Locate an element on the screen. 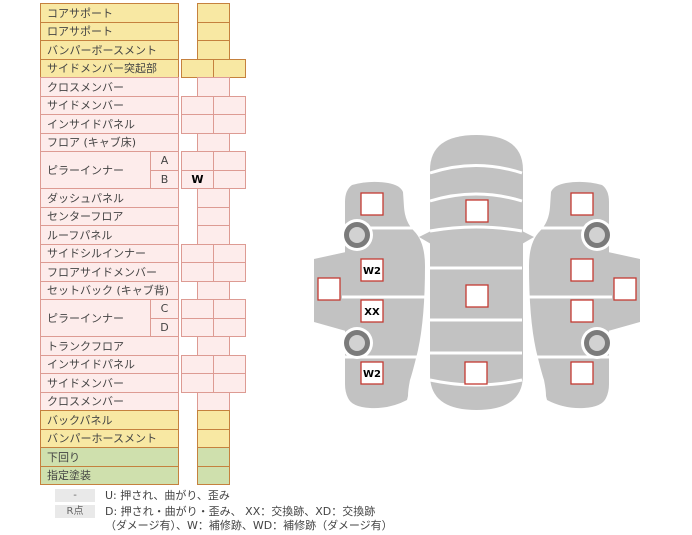  part-label: ルーフパネル is located at coordinates (109, 235).